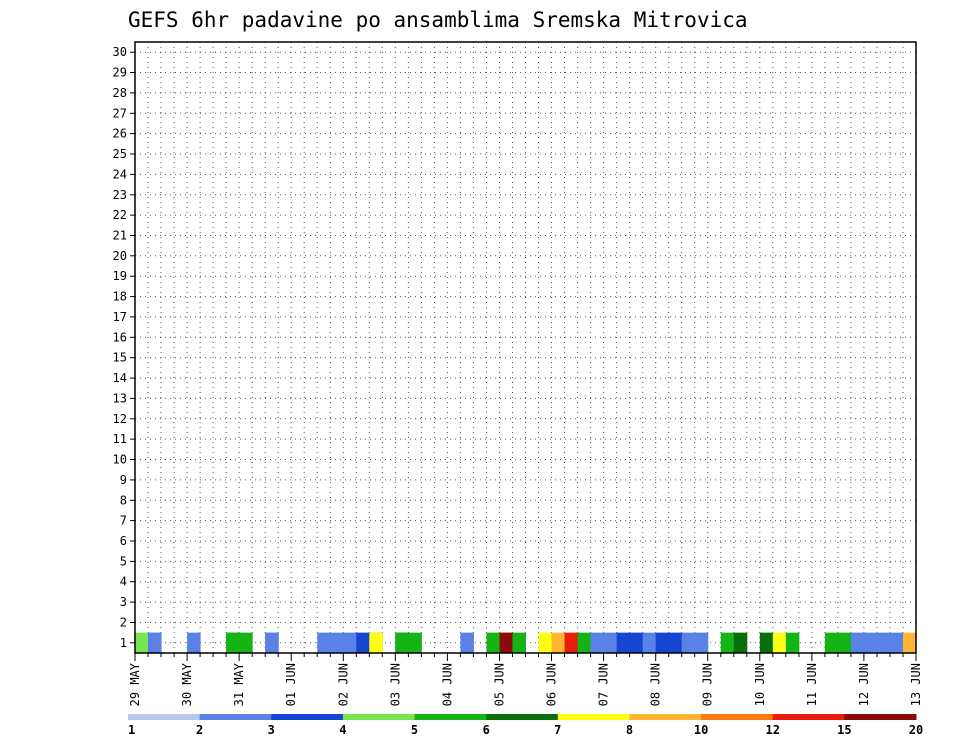 This screenshot has height=742, width=960. I want to click on legend-label: 3, so click(271, 730).